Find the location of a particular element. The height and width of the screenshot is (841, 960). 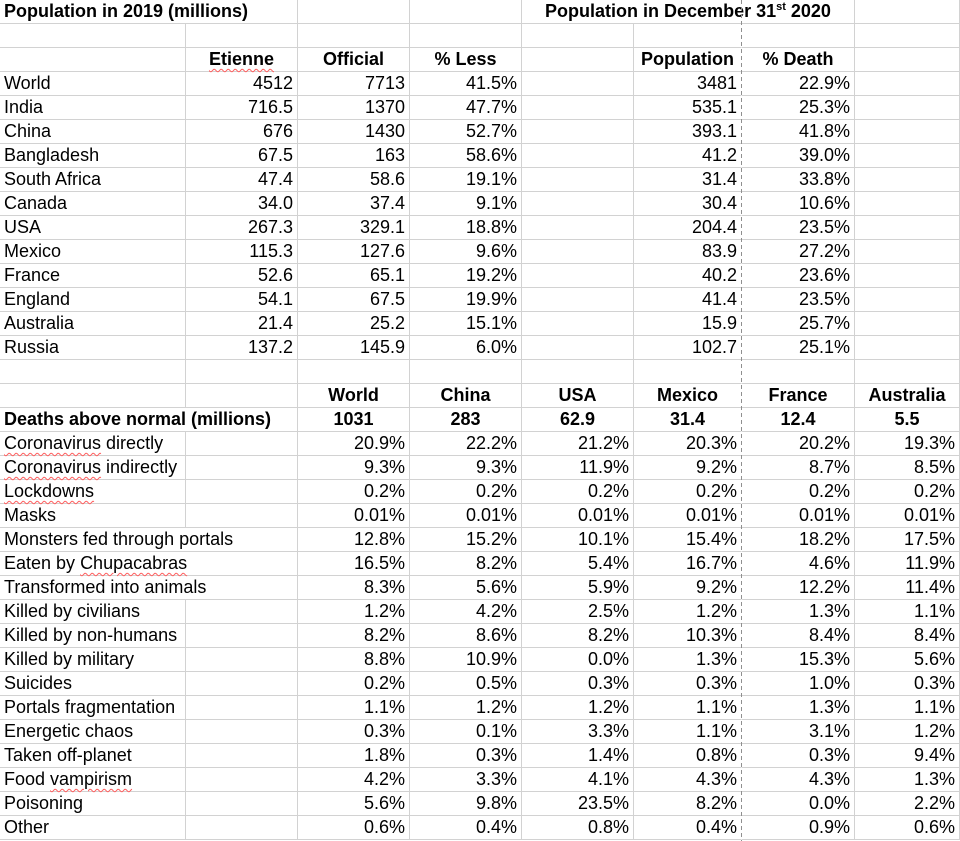

cause-value-cell: 0.6% is located at coordinates (907, 828).